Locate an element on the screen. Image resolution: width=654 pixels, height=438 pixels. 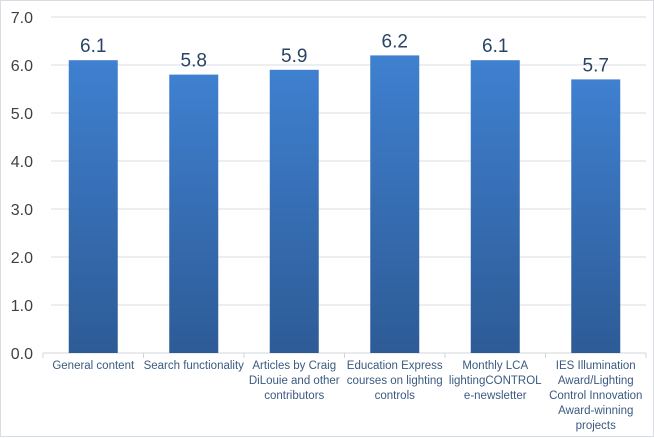
y-tick-label: 3.0 is located at coordinates (22, 210).